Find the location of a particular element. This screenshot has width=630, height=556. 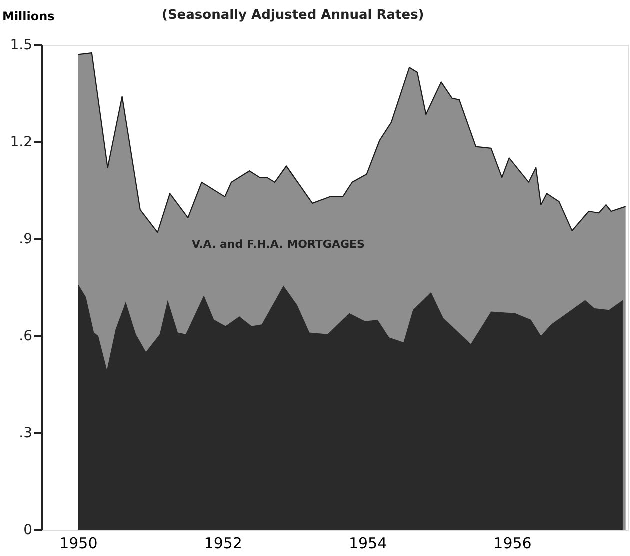

x-tick-label: 1950 is located at coordinates (79, 543).